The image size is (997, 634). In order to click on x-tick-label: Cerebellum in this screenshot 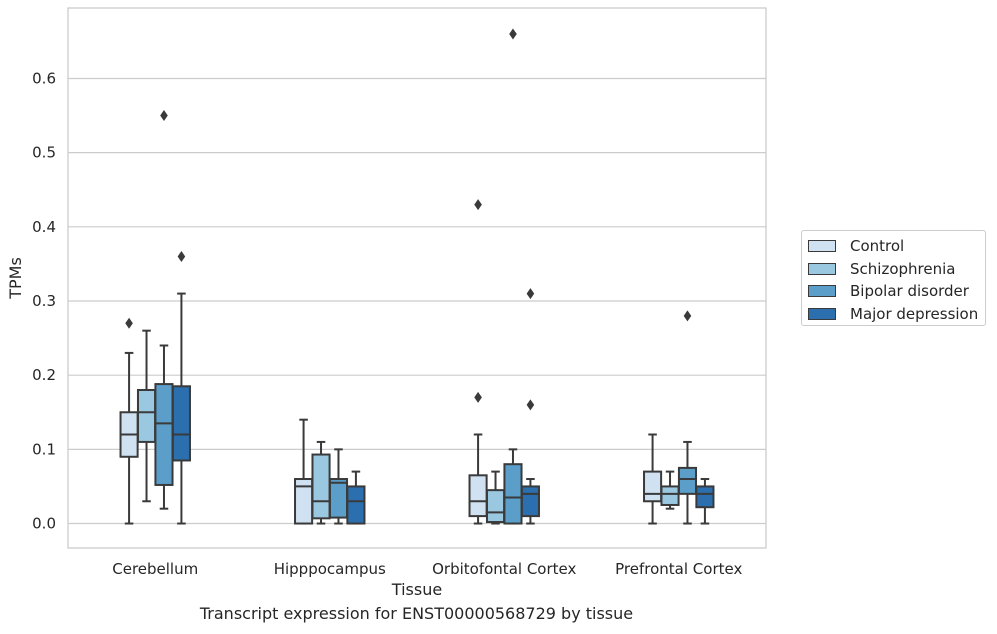, I will do `click(155, 569)`.